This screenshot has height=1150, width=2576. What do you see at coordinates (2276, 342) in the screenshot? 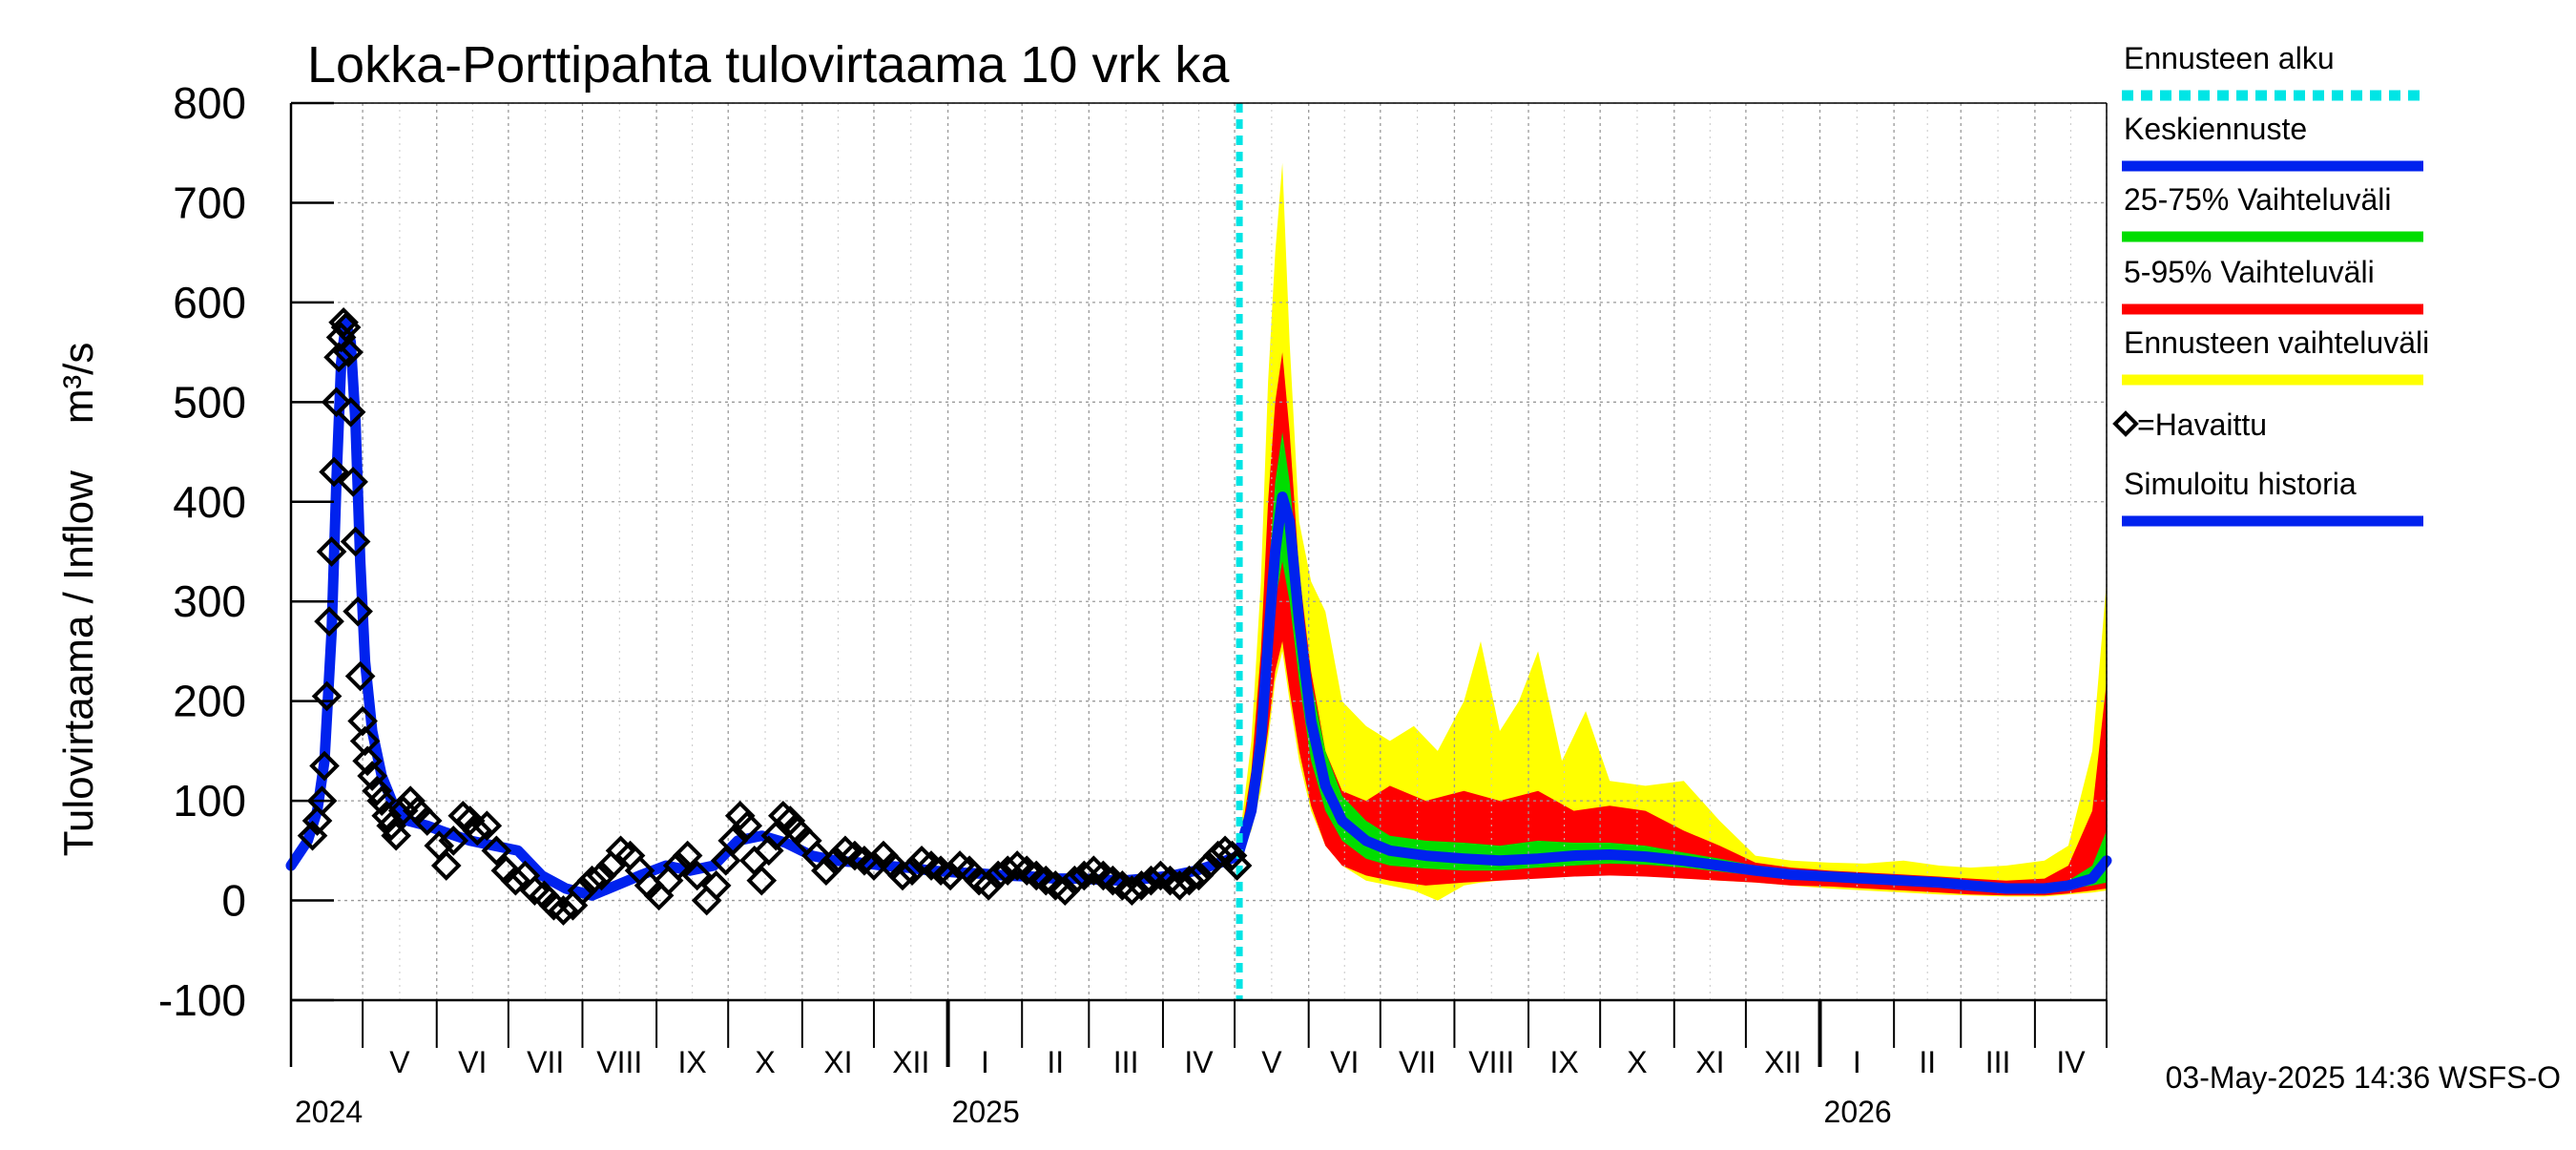
I see `legend-label: Ennusteen vaihteluväli` at bounding box center [2276, 342].